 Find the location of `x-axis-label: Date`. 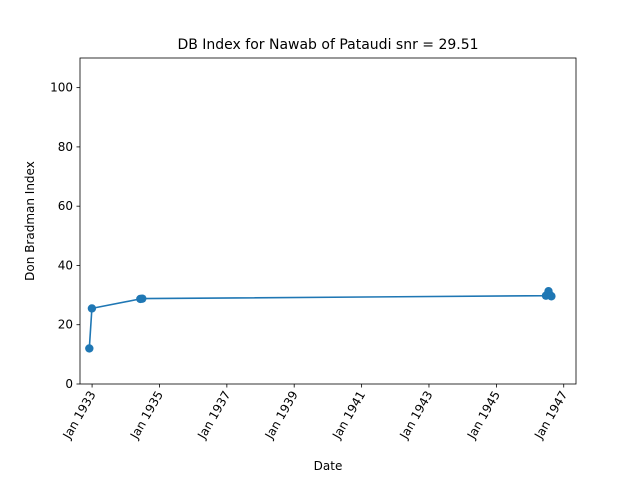

x-axis-label: Date is located at coordinates (328, 466).